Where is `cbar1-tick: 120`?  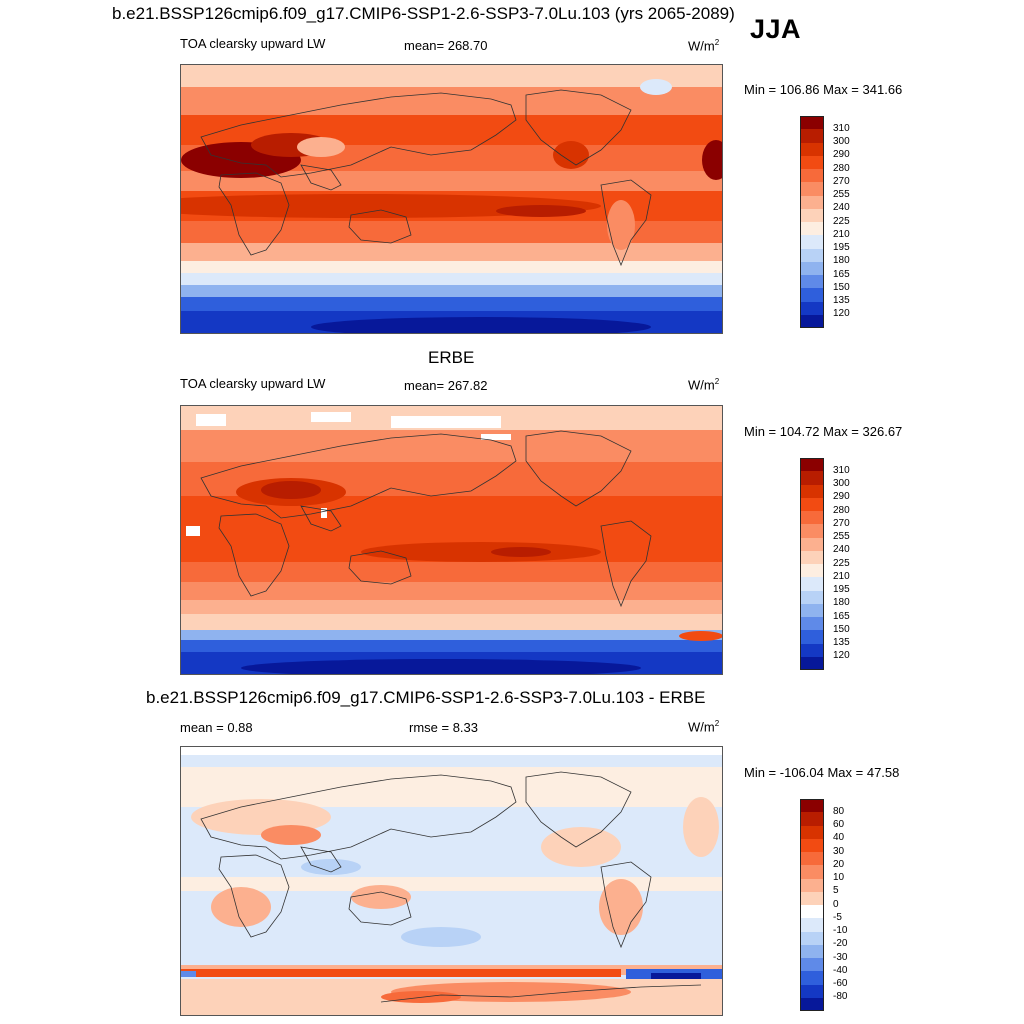 cbar1-tick: 120 is located at coordinates (841, 313).